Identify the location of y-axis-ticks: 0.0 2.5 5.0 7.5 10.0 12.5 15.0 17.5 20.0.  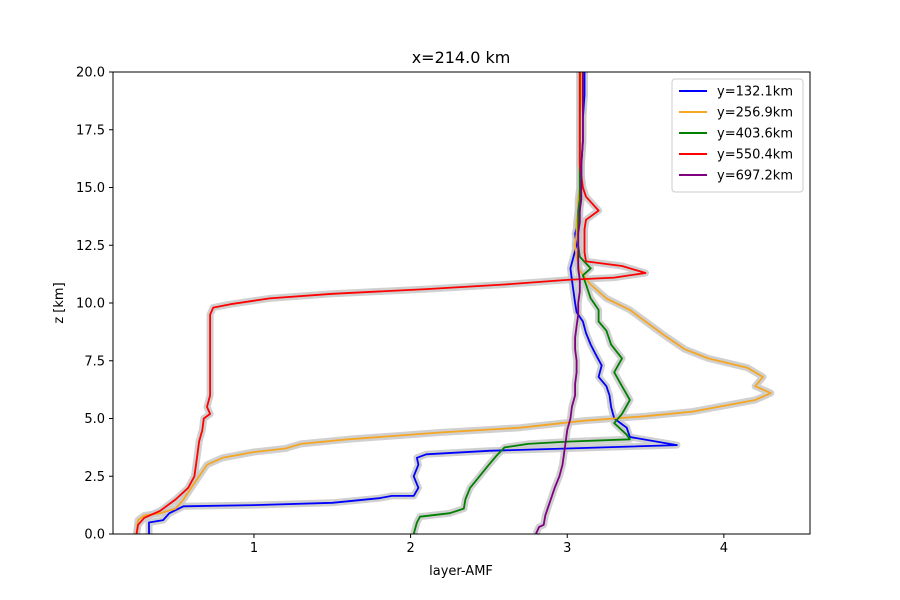
(94, 304).